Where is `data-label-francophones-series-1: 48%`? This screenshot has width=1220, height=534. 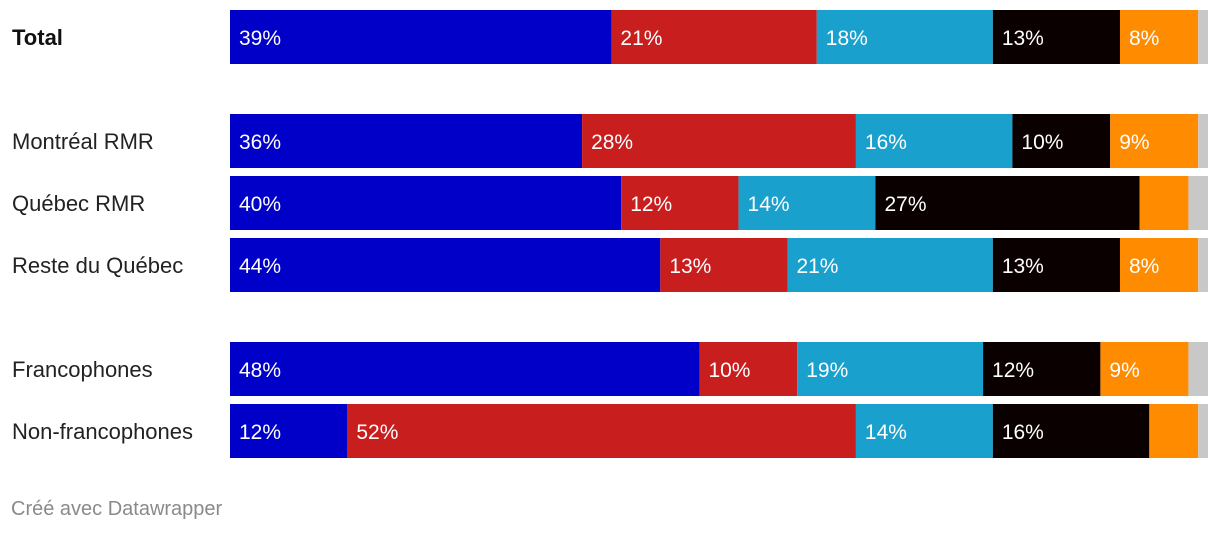
data-label-francophones-series-1: 48% is located at coordinates (260, 370).